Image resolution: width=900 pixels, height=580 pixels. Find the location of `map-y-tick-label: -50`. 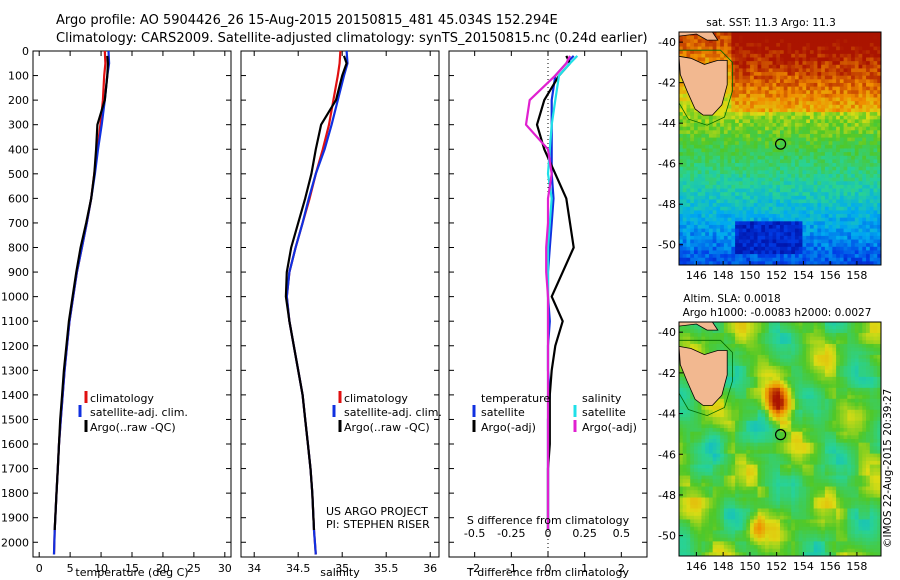

map-y-tick-label: -50 is located at coordinates (667, 245).